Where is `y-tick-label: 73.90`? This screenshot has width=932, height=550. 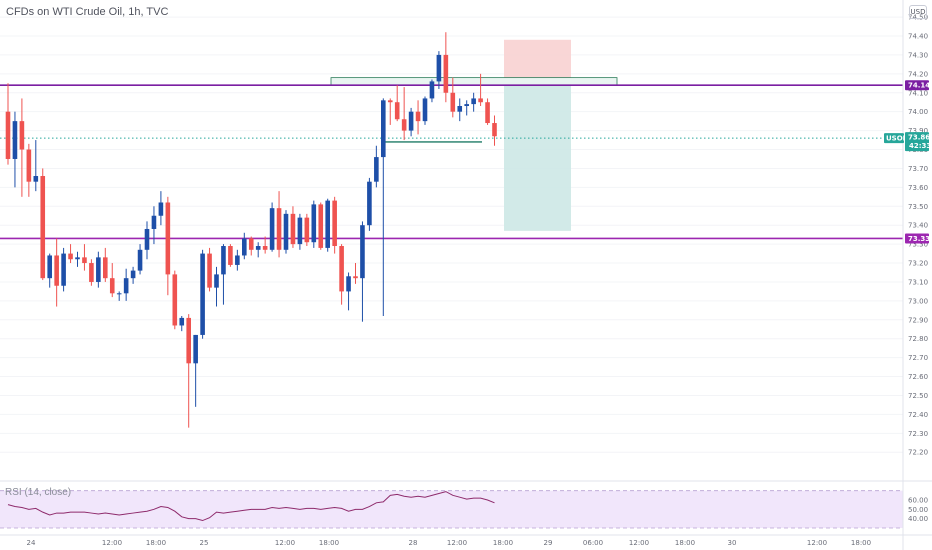 y-tick-label: 73.90 is located at coordinates (918, 131).